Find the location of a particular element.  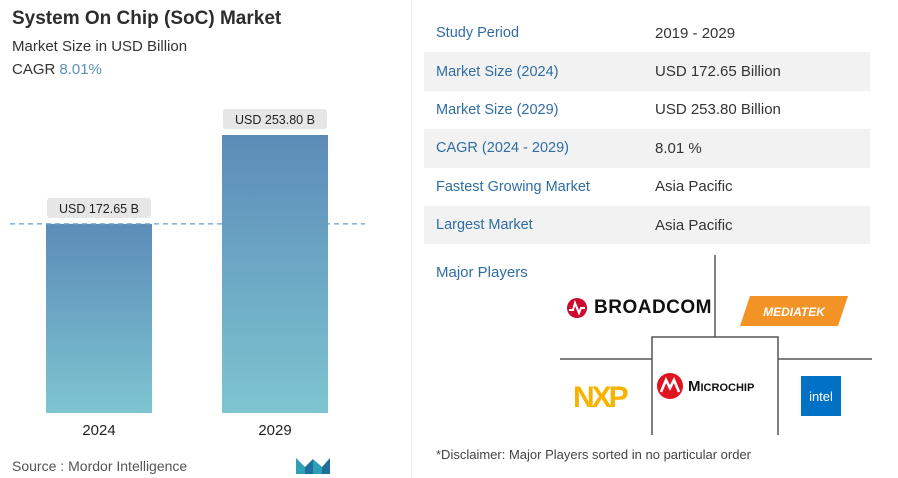

stats-row: Largest Market Asia Pacific is located at coordinates (647, 225).